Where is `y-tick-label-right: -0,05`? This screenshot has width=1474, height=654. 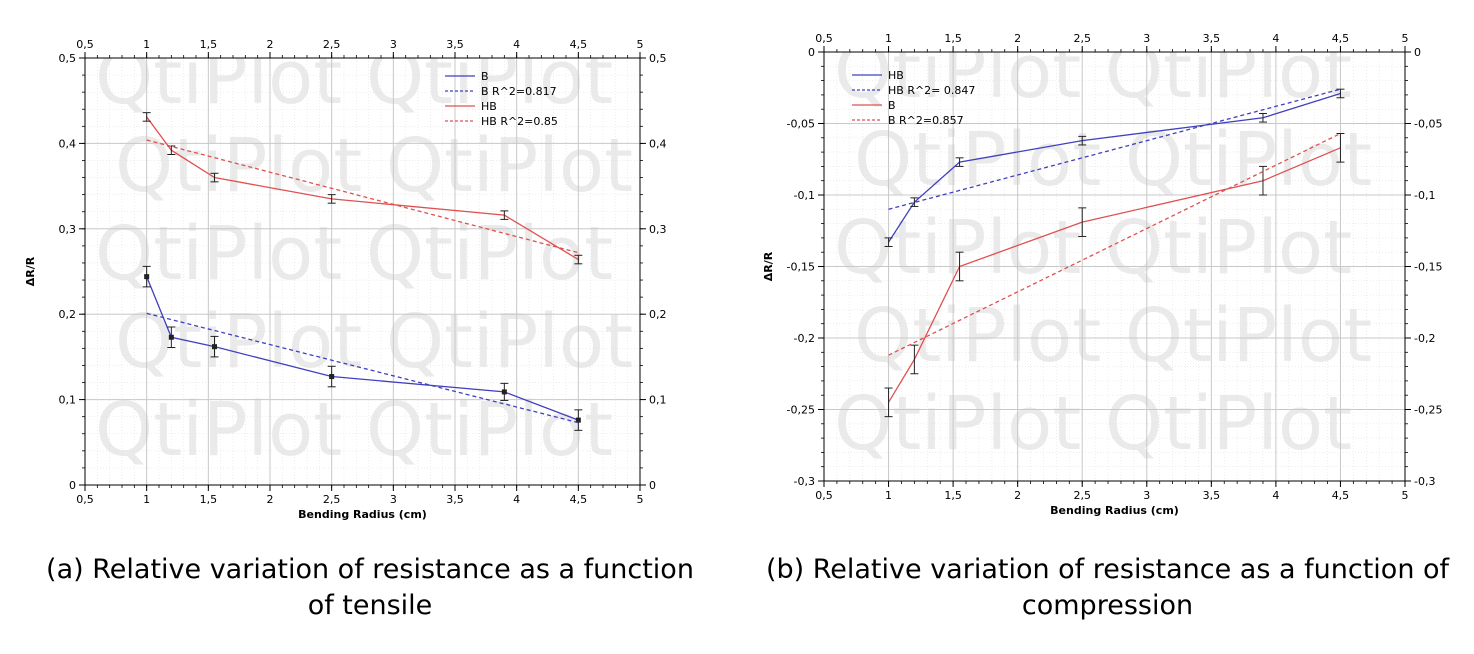
y-tick-label-right: -0,05 is located at coordinates (1428, 124).